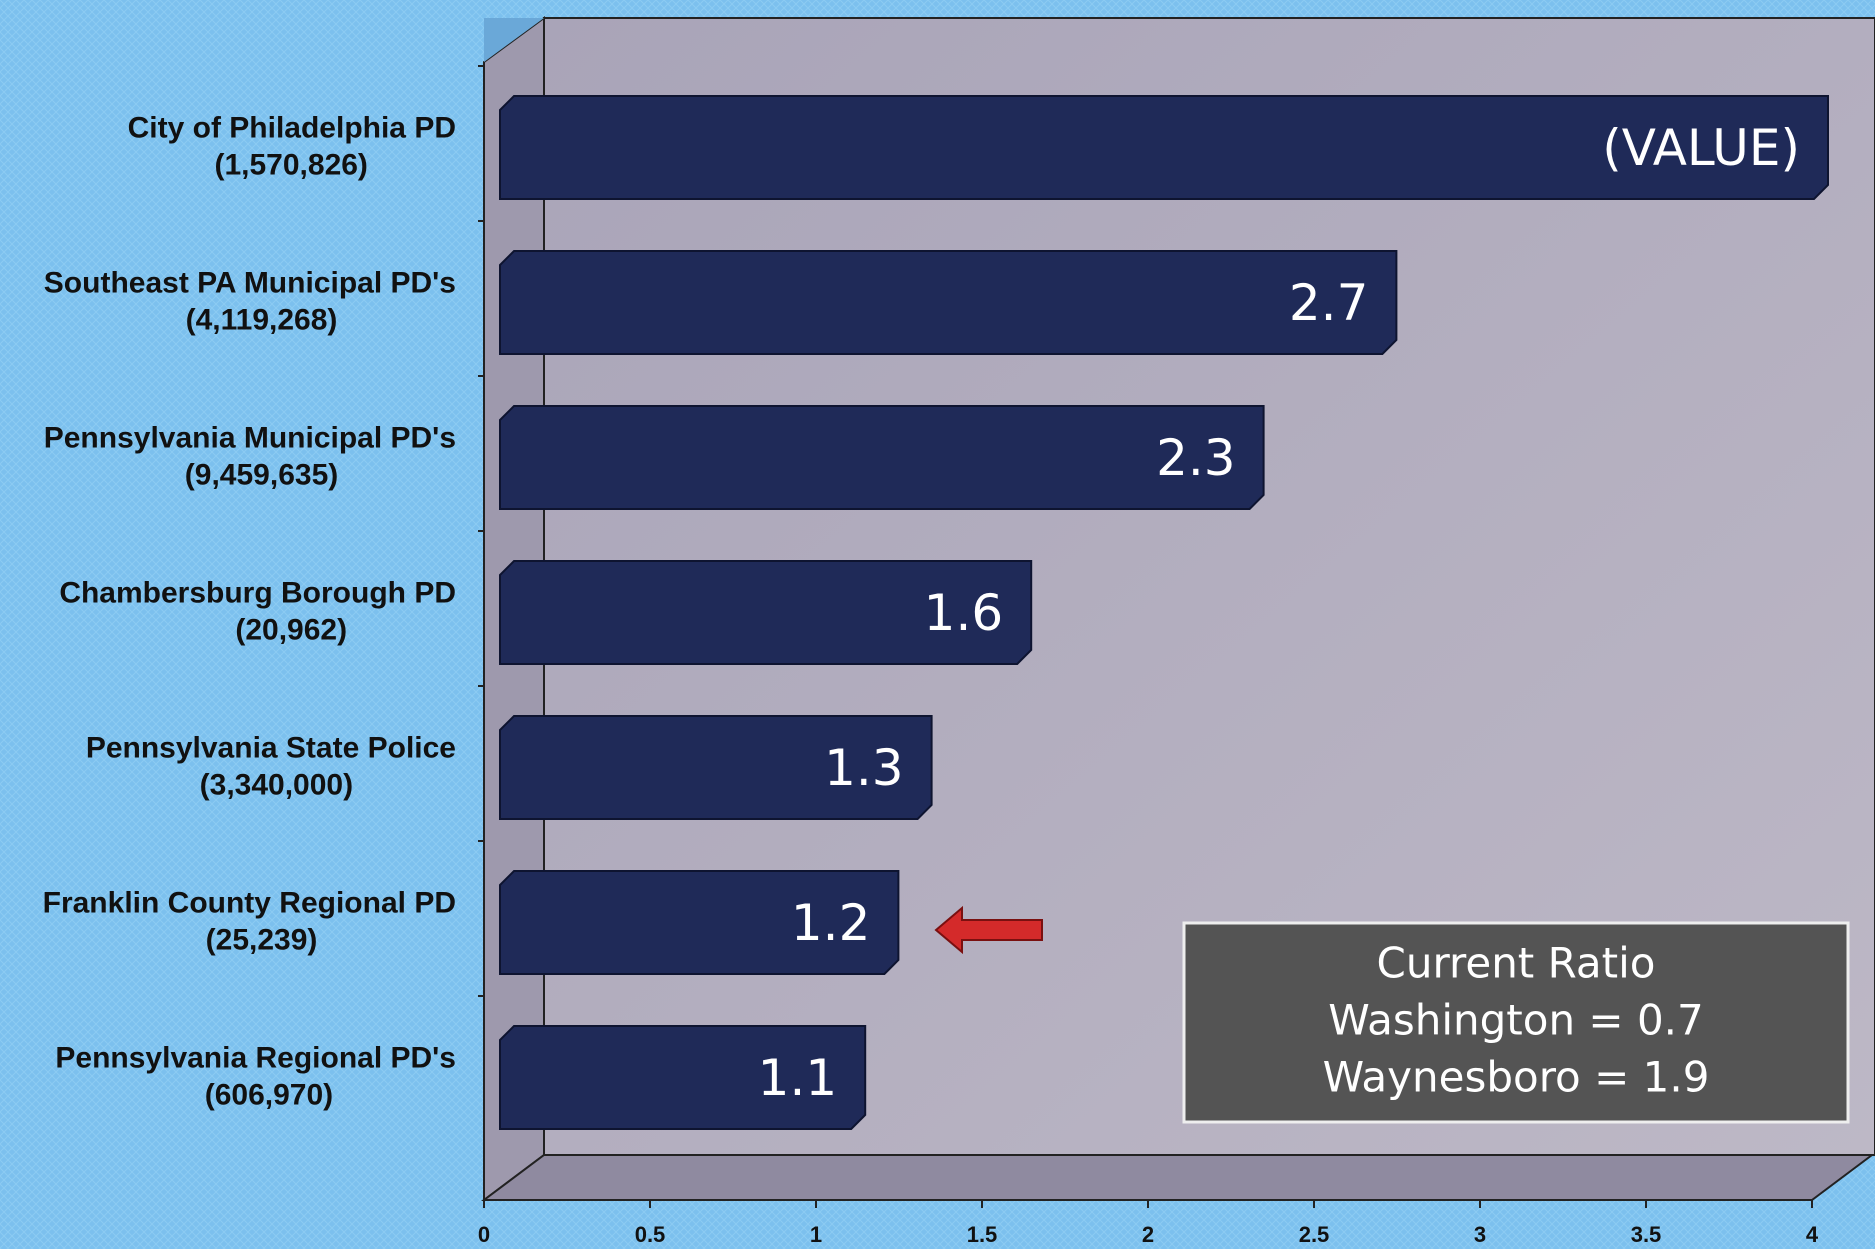 This screenshot has height=1249, width=1875. What do you see at coordinates (1516, 963) in the screenshot?
I see `annotation: Current Ratio` at bounding box center [1516, 963].